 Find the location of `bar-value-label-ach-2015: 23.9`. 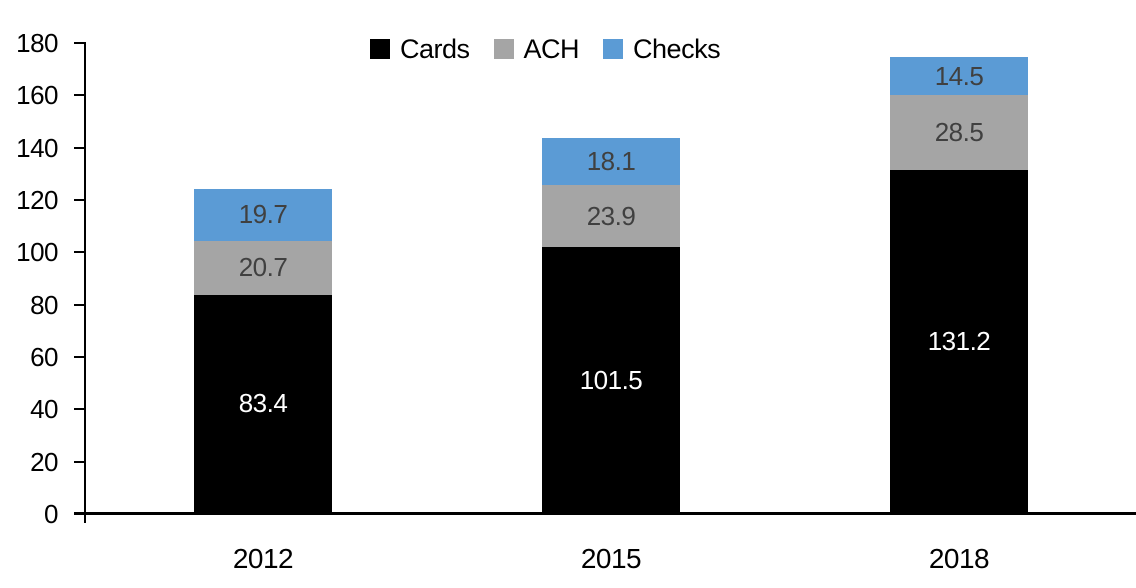

bar-value-label-ach-2015: 23.9 is located at coordinates (611, 215).